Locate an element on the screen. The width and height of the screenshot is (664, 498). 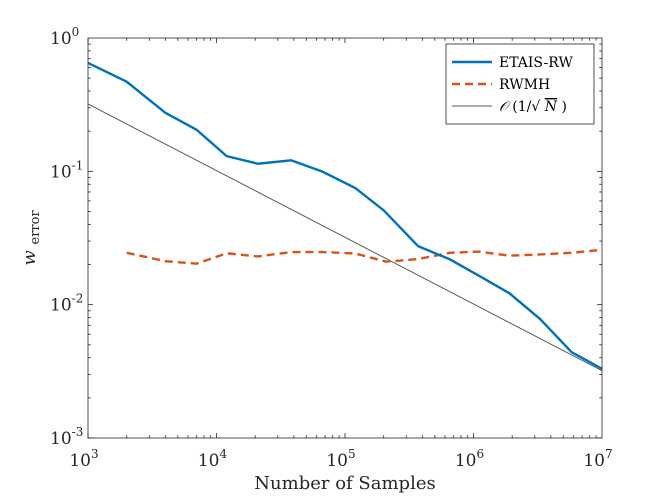
legend-ref-o: 𝒪 is located at coordinates (505, 107).